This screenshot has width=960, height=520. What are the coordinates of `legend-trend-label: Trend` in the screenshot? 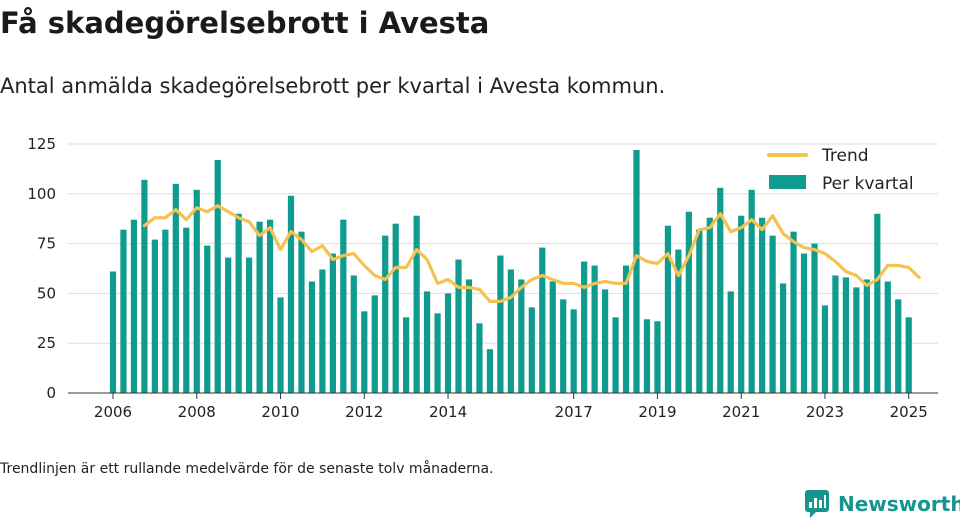 It's located at (845, 156).